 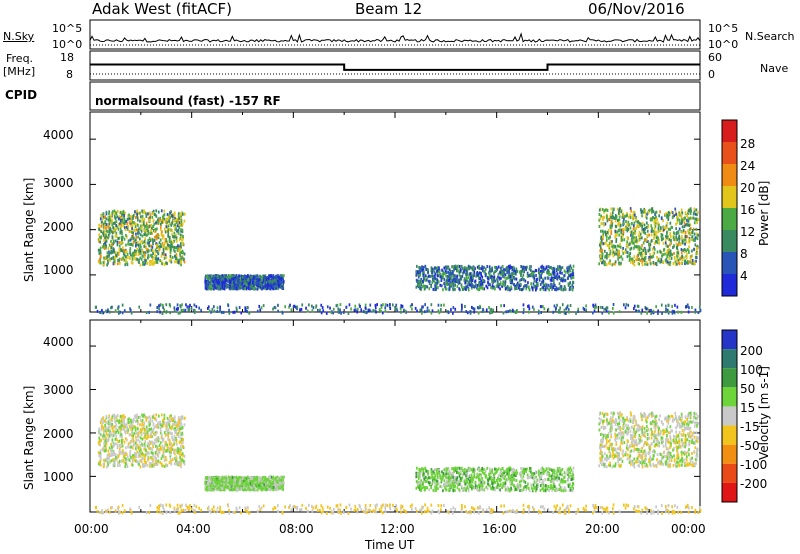 What do you see at coordinates (69, 74) in the screenshot?
I see `freq-tick-lo: 8` at bounding box center [69, 74].